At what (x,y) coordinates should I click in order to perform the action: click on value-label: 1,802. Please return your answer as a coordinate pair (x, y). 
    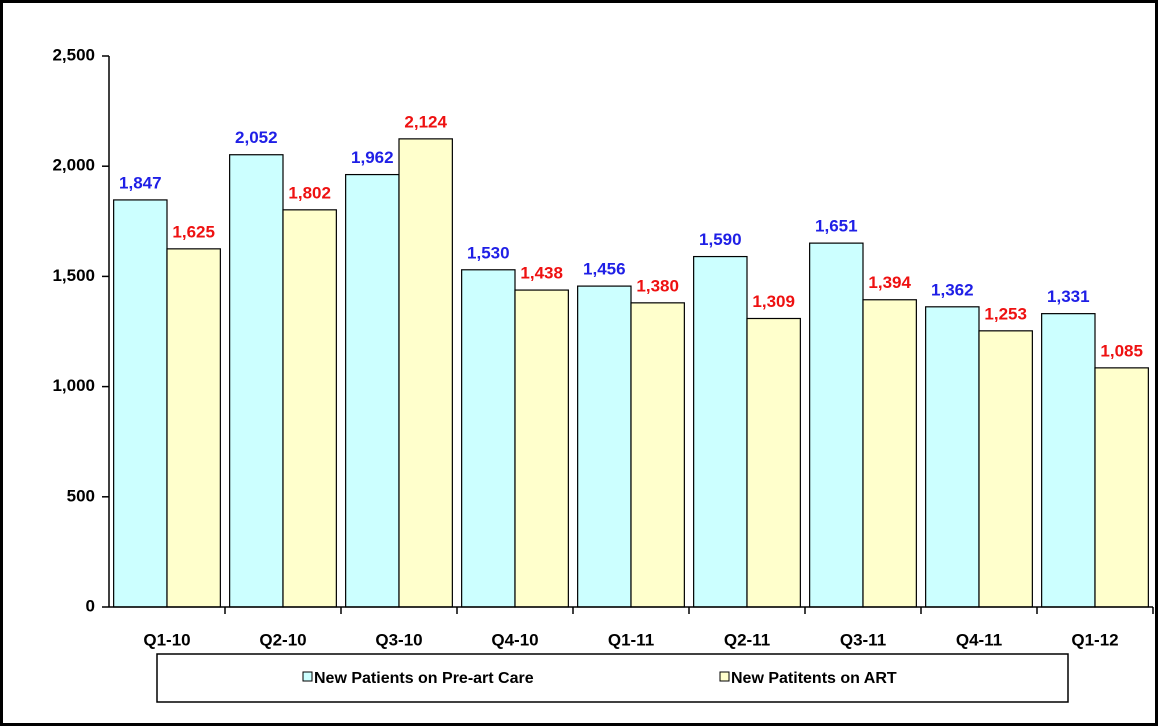
    Looking at the image, I should click on (309, 192).